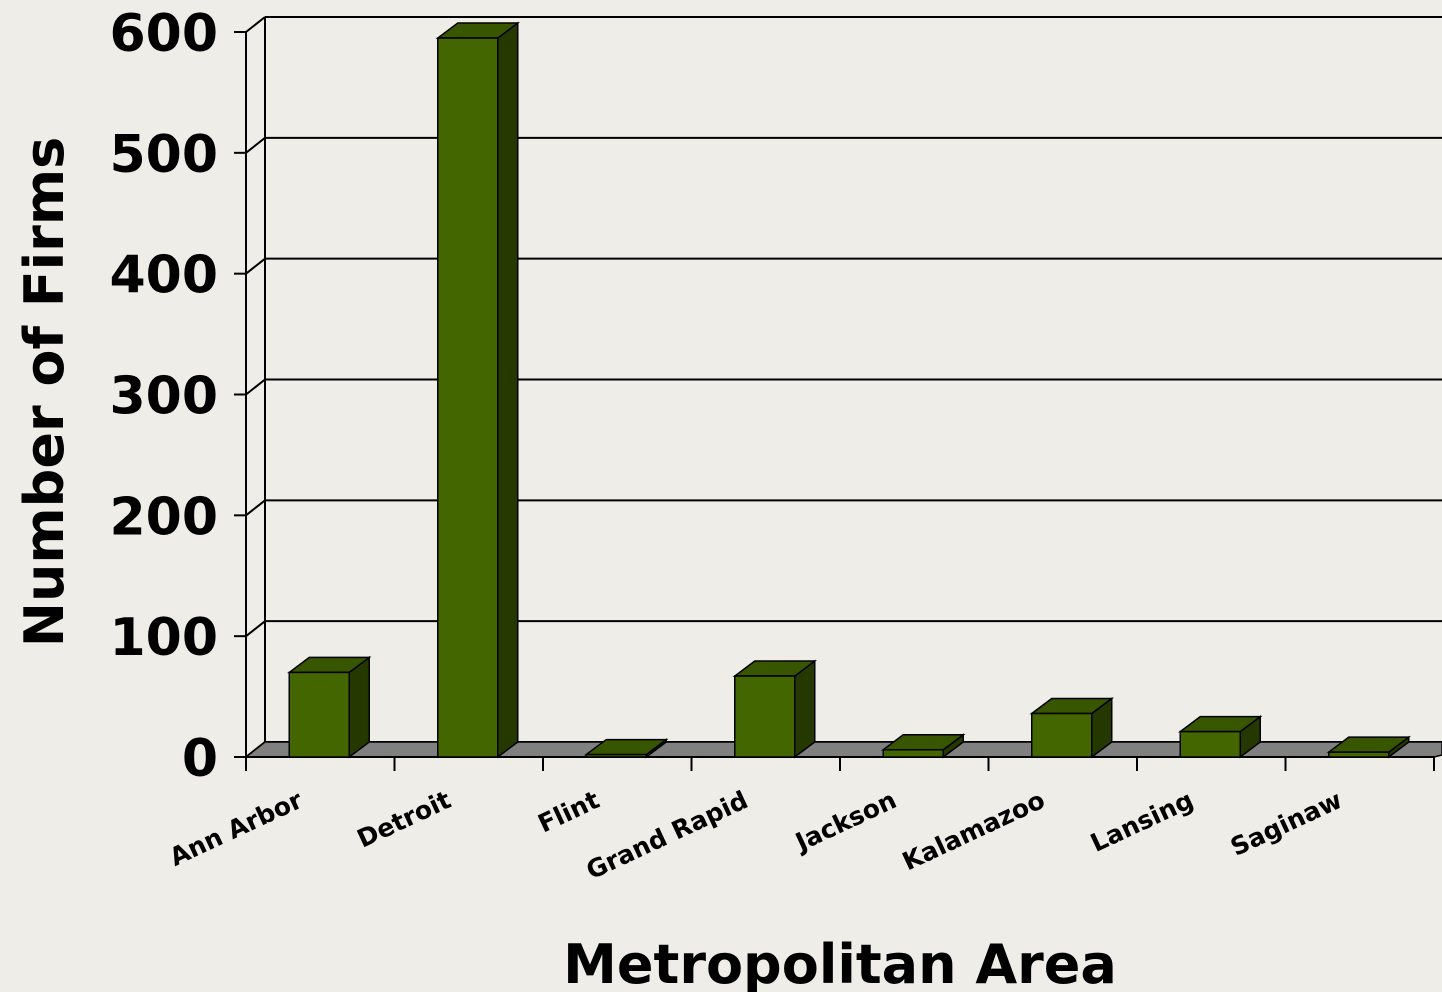 This screenshot has height=992, width=1442. I want to click on chart-floor, so click(842, 749).